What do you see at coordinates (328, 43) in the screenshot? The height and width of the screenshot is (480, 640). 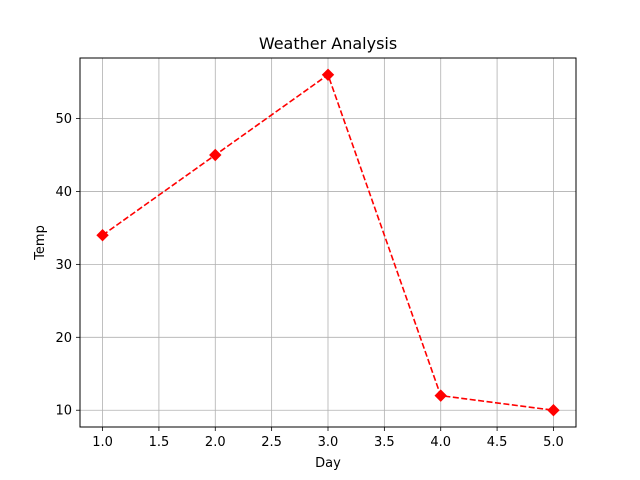 I see `chart-title: Weather Analysis` at bounding box center [328, 43].